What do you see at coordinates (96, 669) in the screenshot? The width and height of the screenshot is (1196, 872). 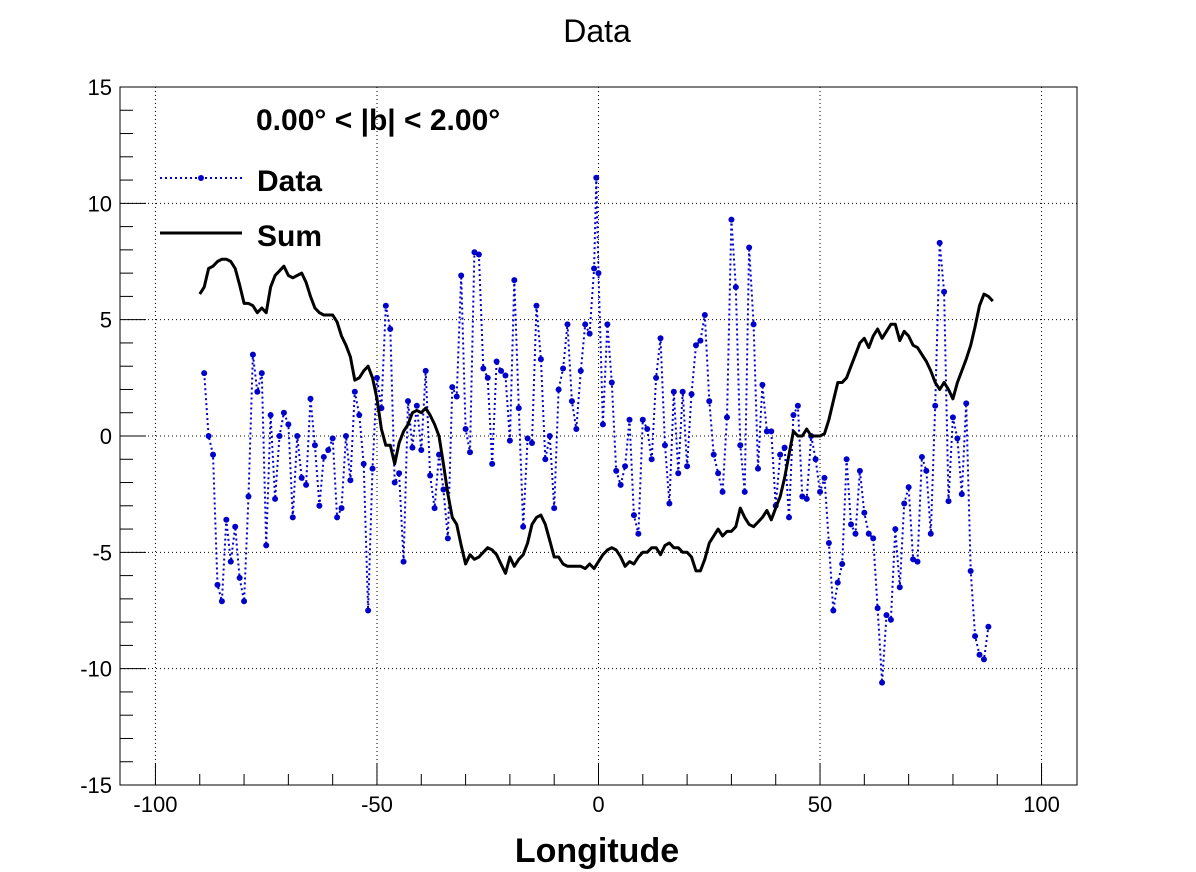 I see `y-tick-label: -10` at bounding box center [96, 669].